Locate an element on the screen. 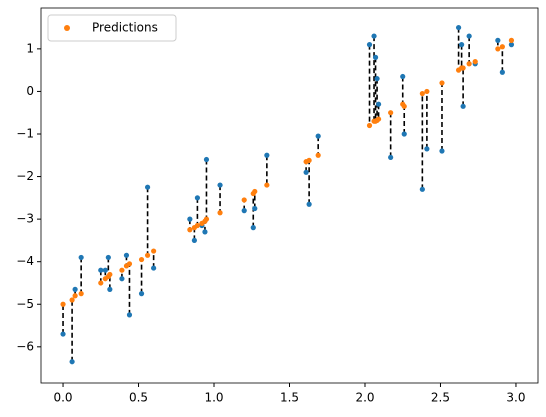 This screenshot has height=417, width=546. y-tick-label: −3 is located at coordinates (25, 219).